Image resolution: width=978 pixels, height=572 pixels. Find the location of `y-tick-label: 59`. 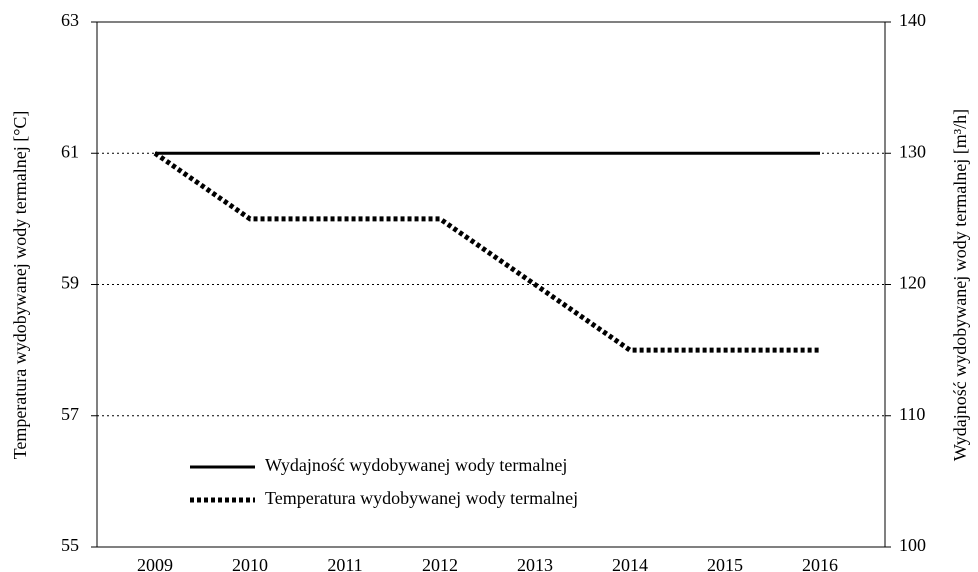

y-tick-label: 59 is located at coordinates (70, 283).